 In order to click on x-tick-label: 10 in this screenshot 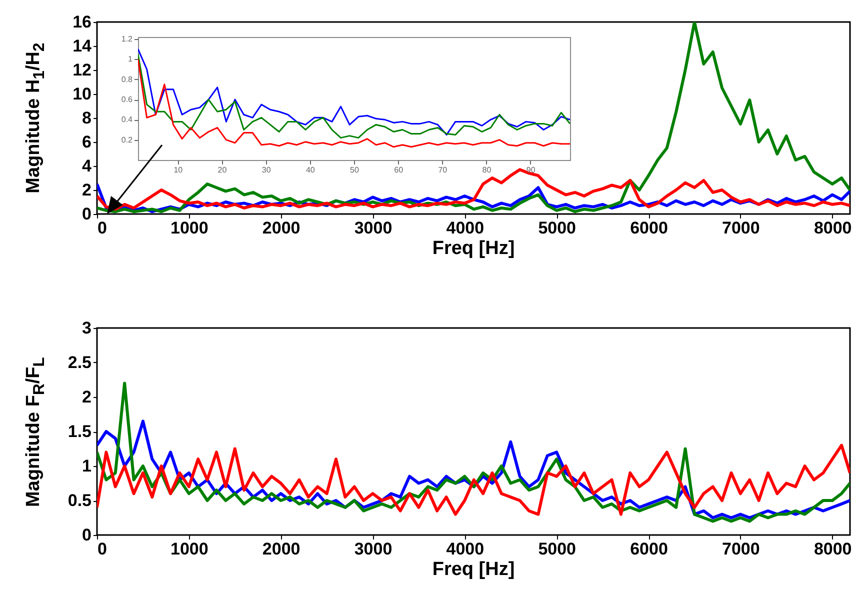, I will do `click(179, 170)`.